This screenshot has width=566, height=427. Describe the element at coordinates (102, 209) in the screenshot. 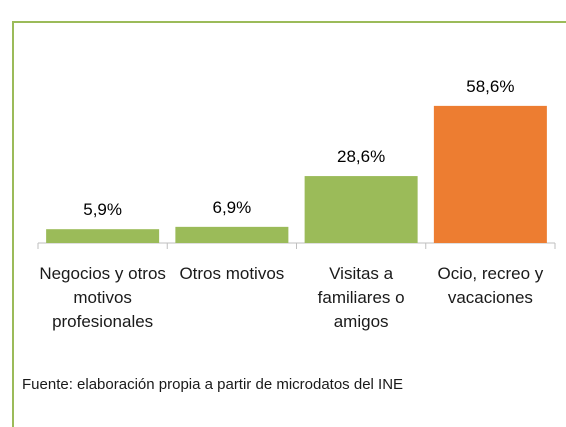

I see `value-label: 5,9%` at that location.